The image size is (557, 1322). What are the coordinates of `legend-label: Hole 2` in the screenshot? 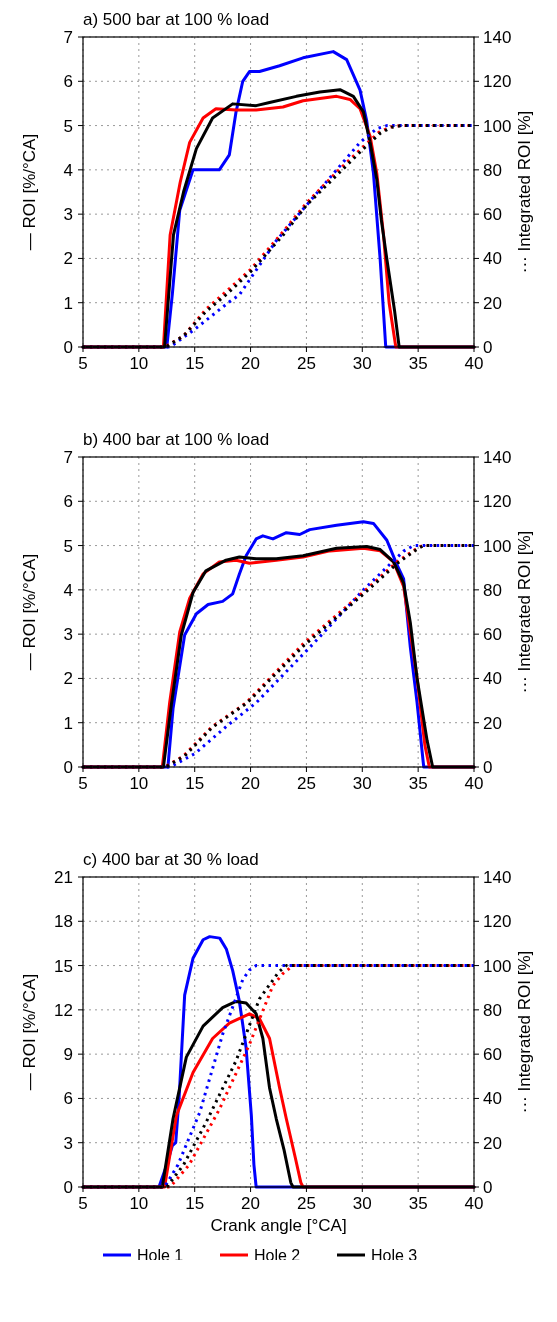 It's located at (277, 1255).